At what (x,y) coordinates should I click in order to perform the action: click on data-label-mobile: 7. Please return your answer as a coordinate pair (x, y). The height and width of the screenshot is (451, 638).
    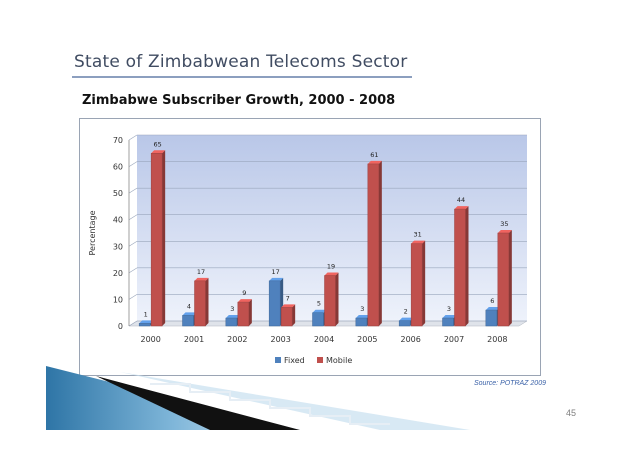
    Looking at the image, I should click on (288, 298).